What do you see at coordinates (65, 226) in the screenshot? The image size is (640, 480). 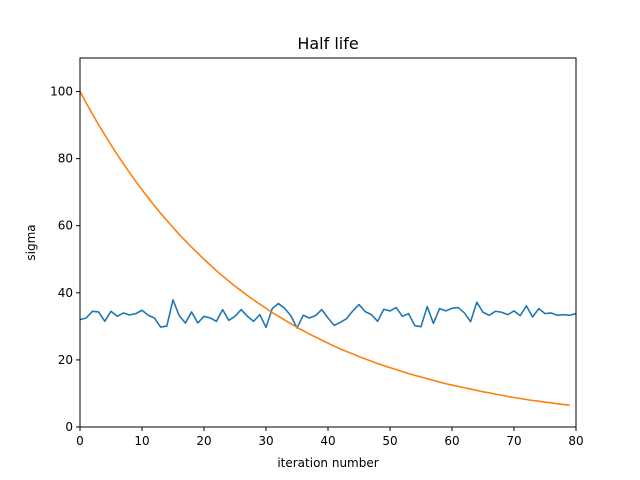 I see `y-tick-label: 60` at bounding box center [65, 226].